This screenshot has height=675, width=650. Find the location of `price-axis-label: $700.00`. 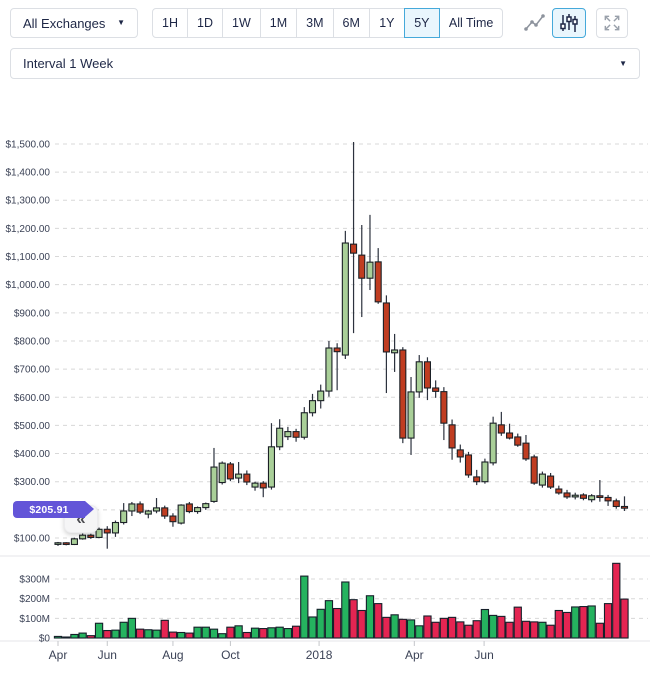

price-axis-label: $700.00 is located at coordinates (32, 370).